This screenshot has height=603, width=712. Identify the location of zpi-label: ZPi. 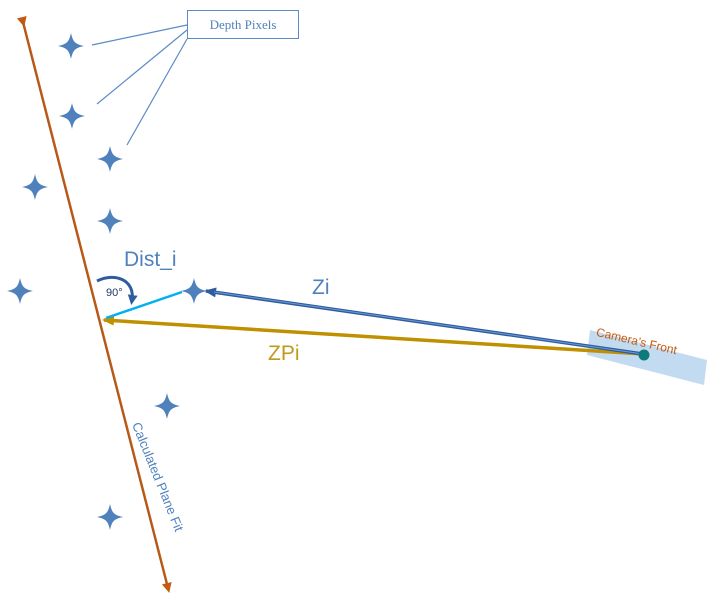
(284, 353).